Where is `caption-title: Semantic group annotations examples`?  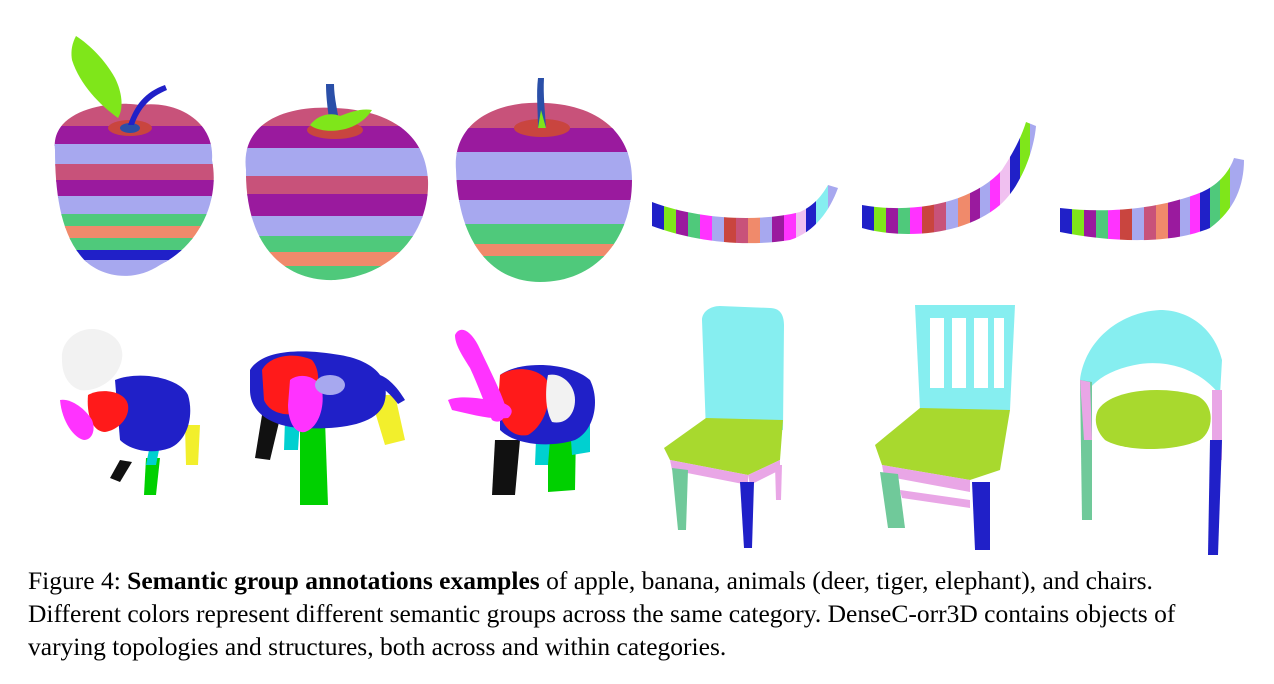 caption-title: Semantic group annotations examples is located at coordinates (333, 580).